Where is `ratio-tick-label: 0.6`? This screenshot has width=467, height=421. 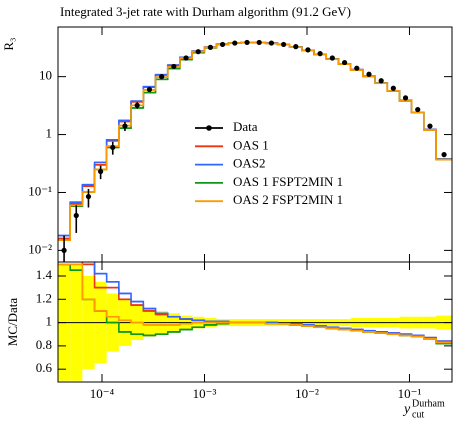
ratio-tick-label: 0.6 is located at coordinates (44, 367).